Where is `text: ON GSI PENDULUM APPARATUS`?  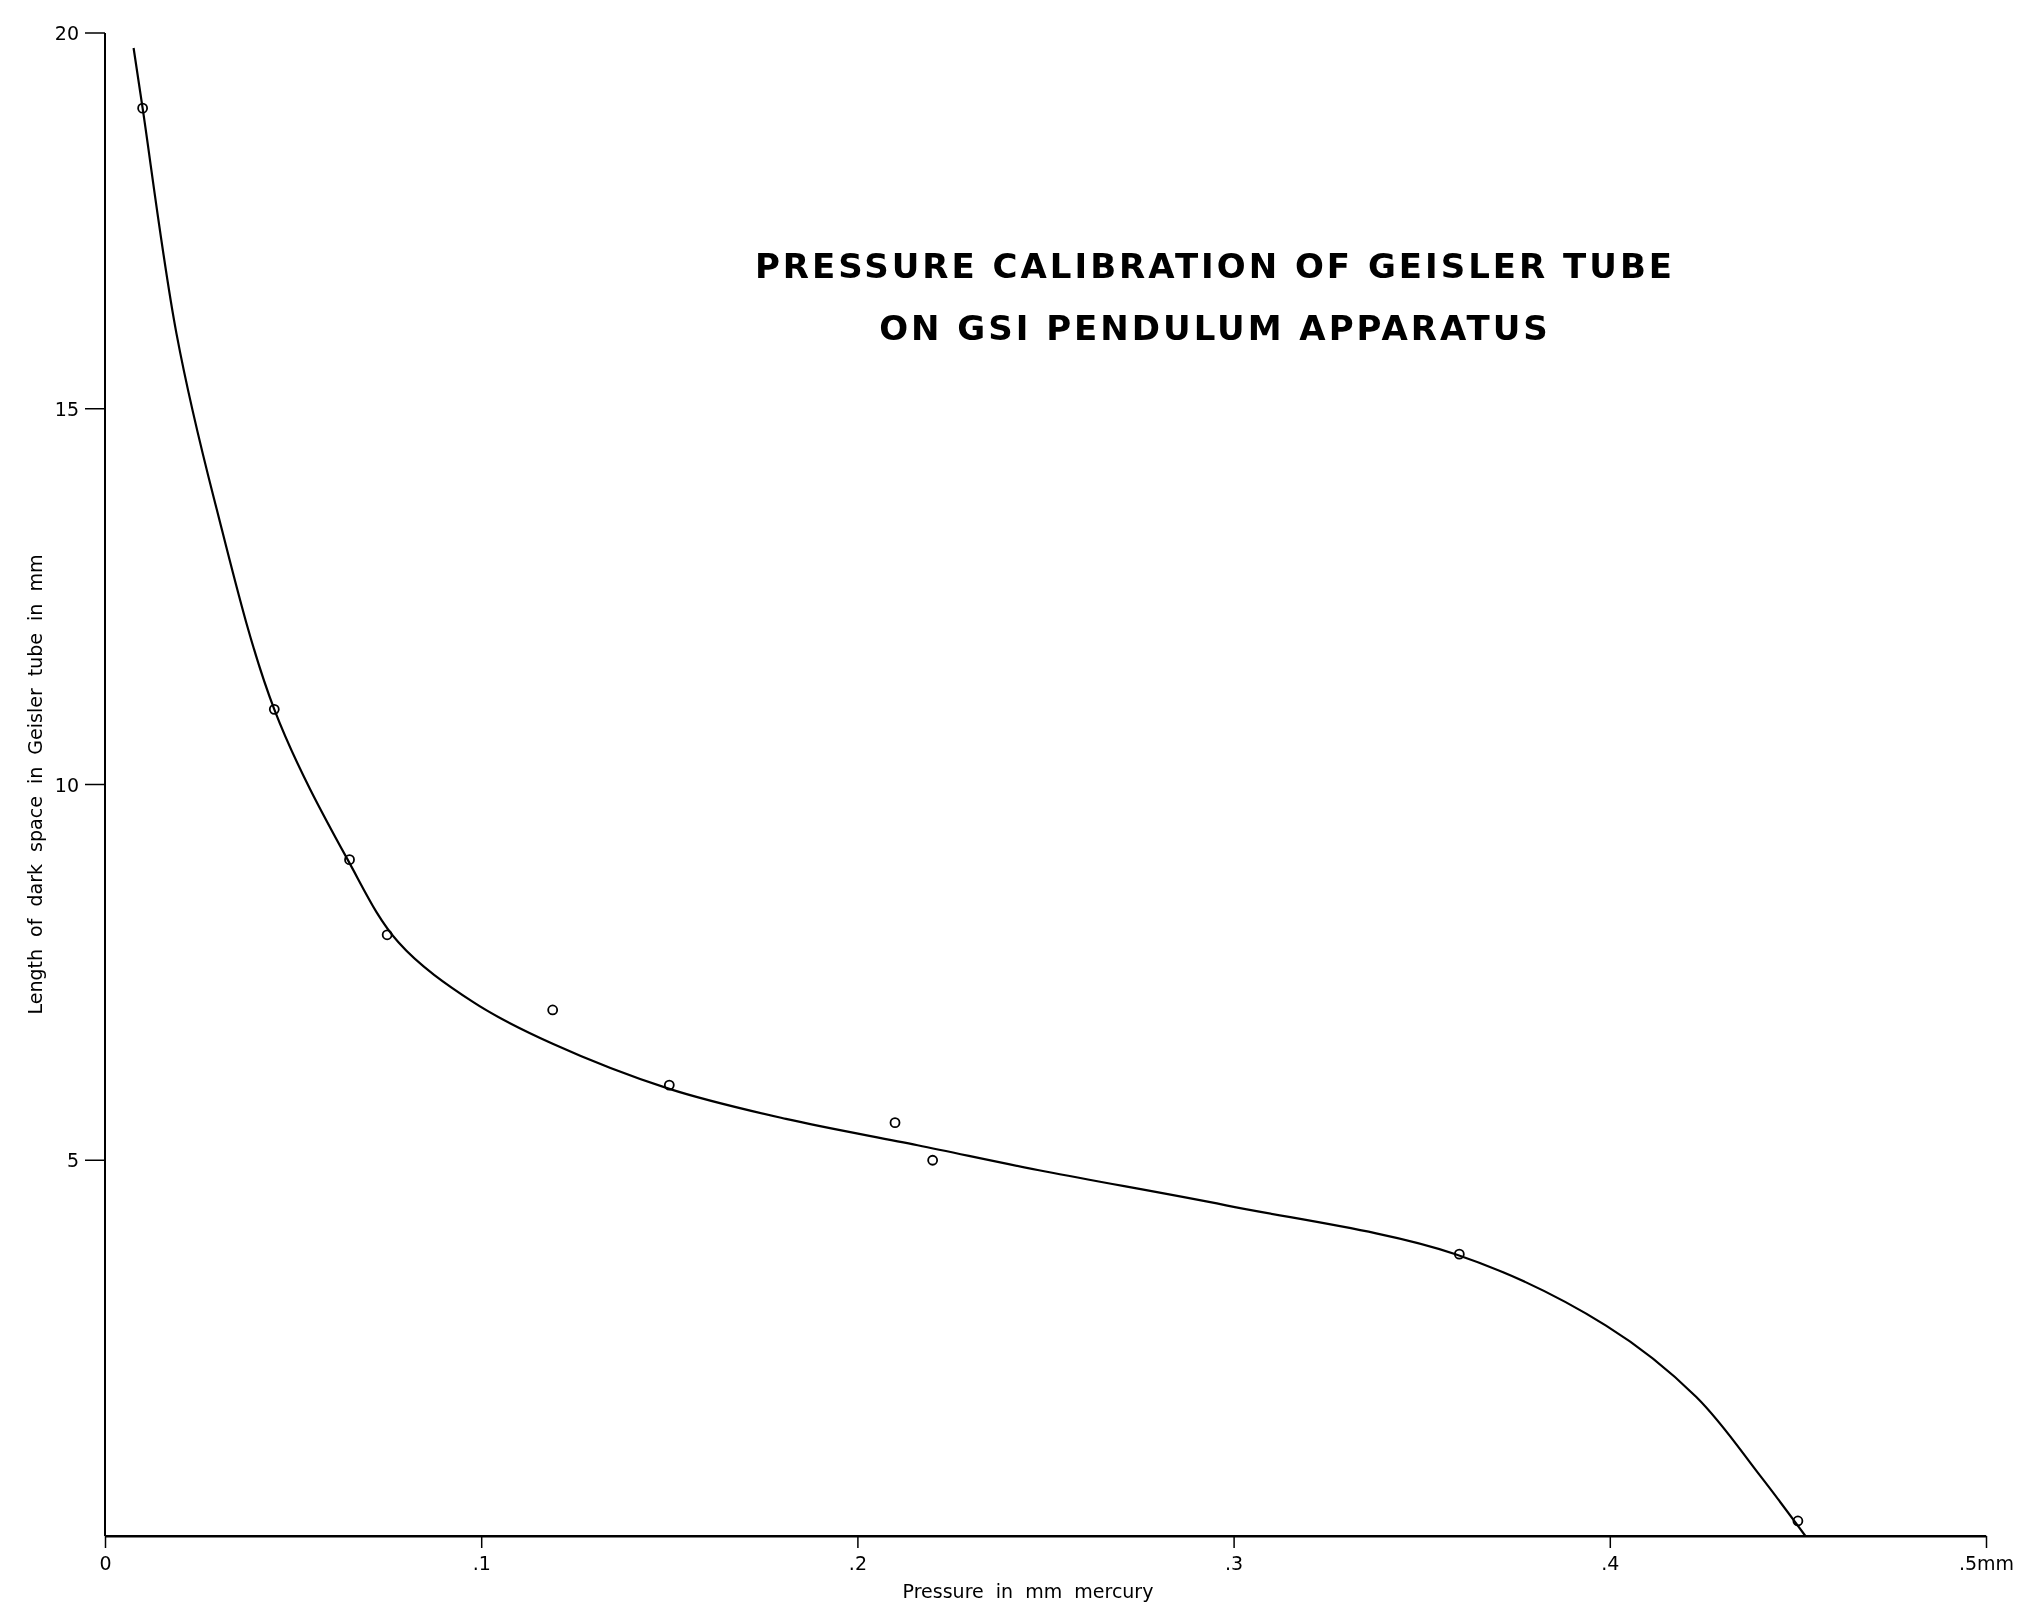 text: ON GSI PENDULUM APPARATUS is located at coordinates (1215, 328).